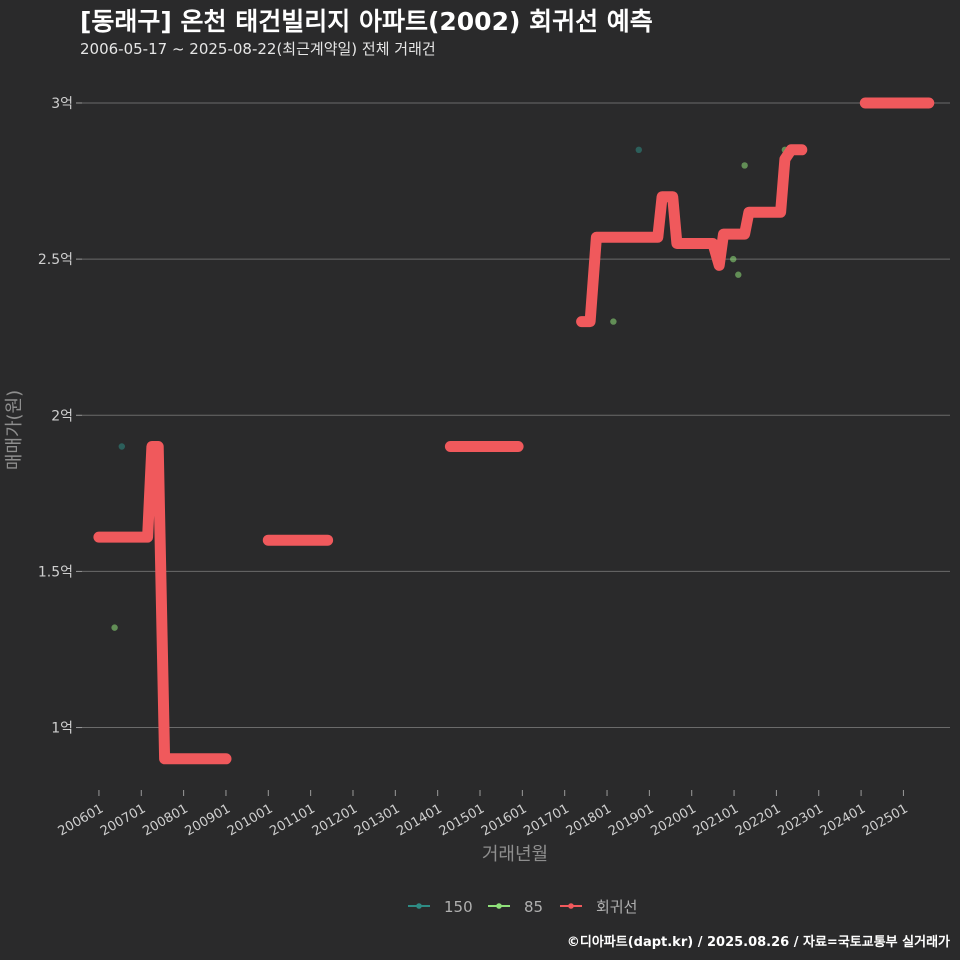 This screenshot has width=960, height=960. Describe the element at coordinates (377, 820) in the screenshot. I see `x-tick-label: 201301` at that location.